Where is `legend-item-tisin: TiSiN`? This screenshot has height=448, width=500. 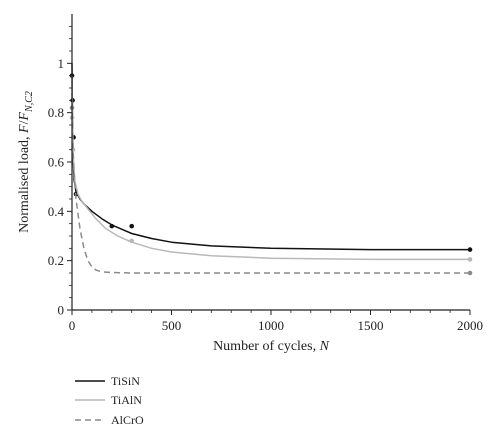
legend-item-tisin: TiSiN is located at coordinates (107, 381).